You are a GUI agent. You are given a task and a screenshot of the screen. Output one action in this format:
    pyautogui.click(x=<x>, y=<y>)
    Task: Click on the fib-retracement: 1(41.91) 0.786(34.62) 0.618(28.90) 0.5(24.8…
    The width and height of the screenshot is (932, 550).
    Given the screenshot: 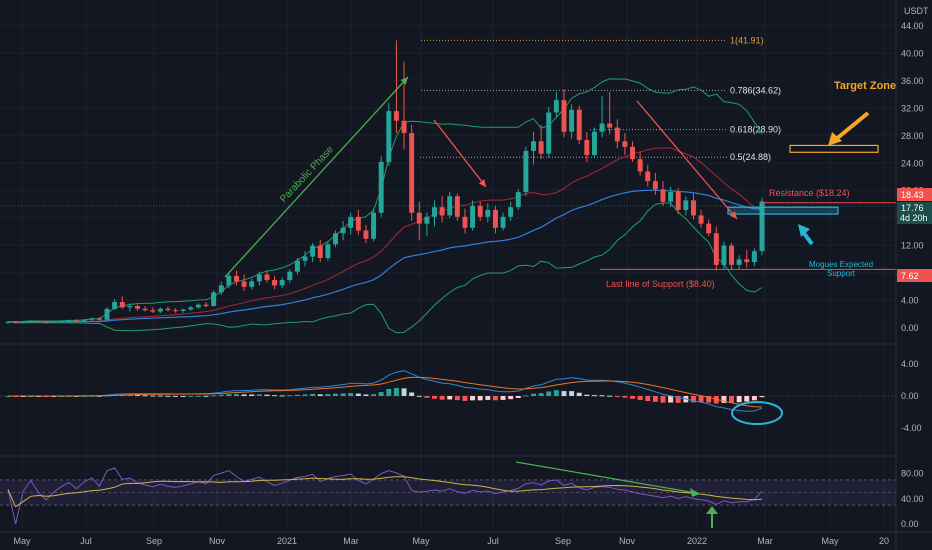 What is the action you would take?
    pyautogui.click(x=600, y=98)
    